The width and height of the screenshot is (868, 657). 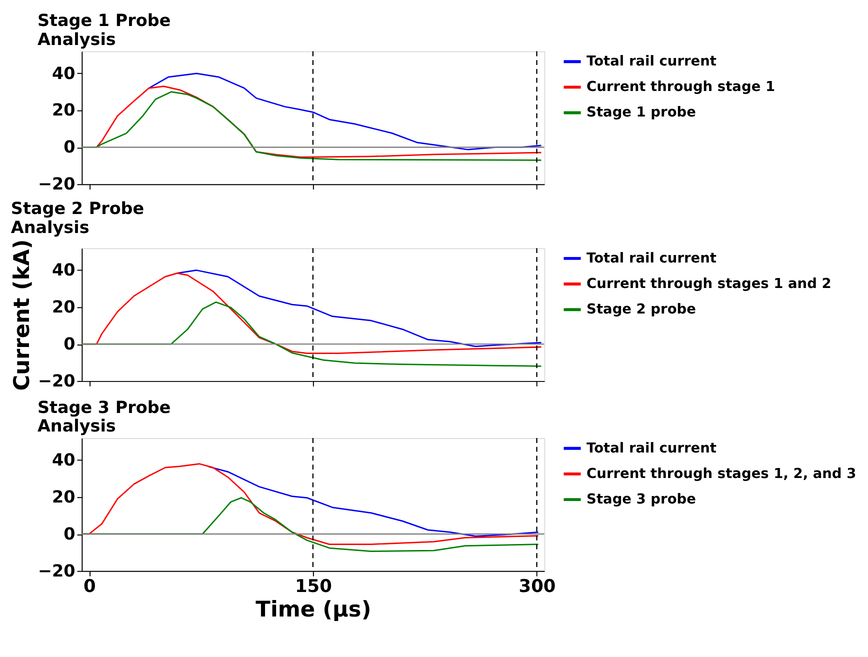 What do you see at coordinates (104, 29) in the screenshot?
I see `chart-title: Stage 1 Probe Analysis` at bounding box center [104, 29].